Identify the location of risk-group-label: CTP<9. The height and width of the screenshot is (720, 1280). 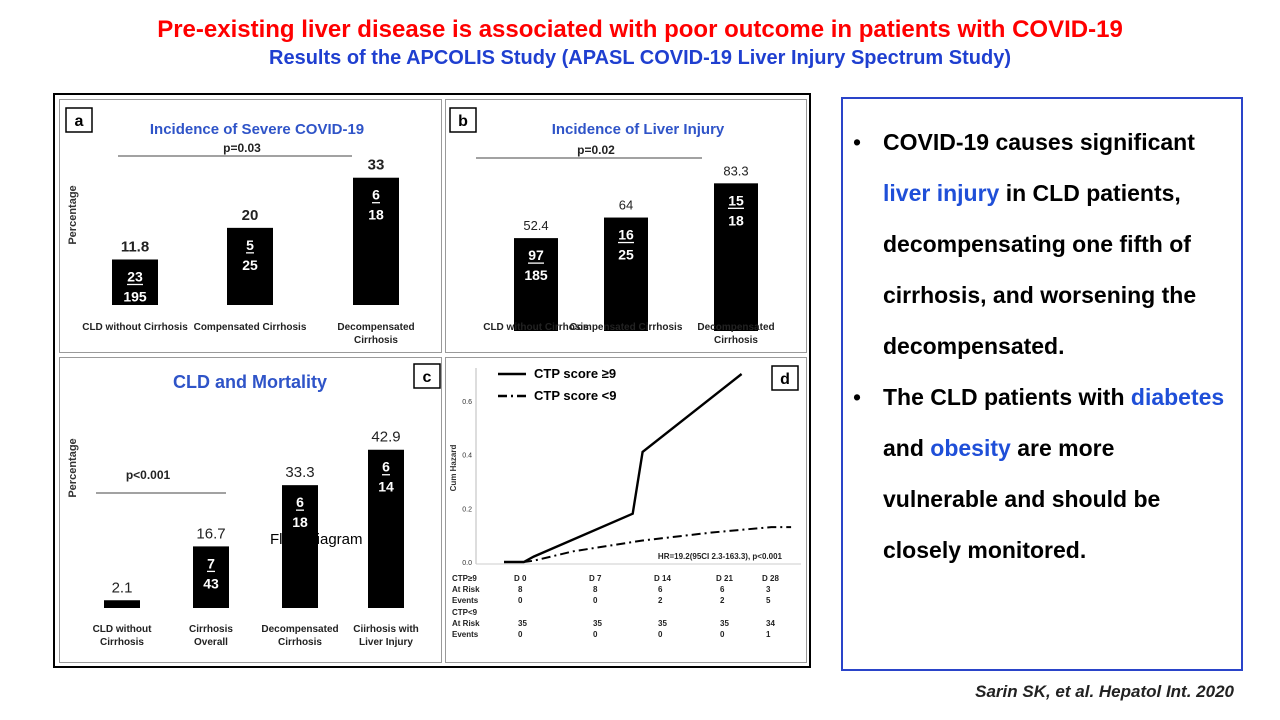
(465, 612).